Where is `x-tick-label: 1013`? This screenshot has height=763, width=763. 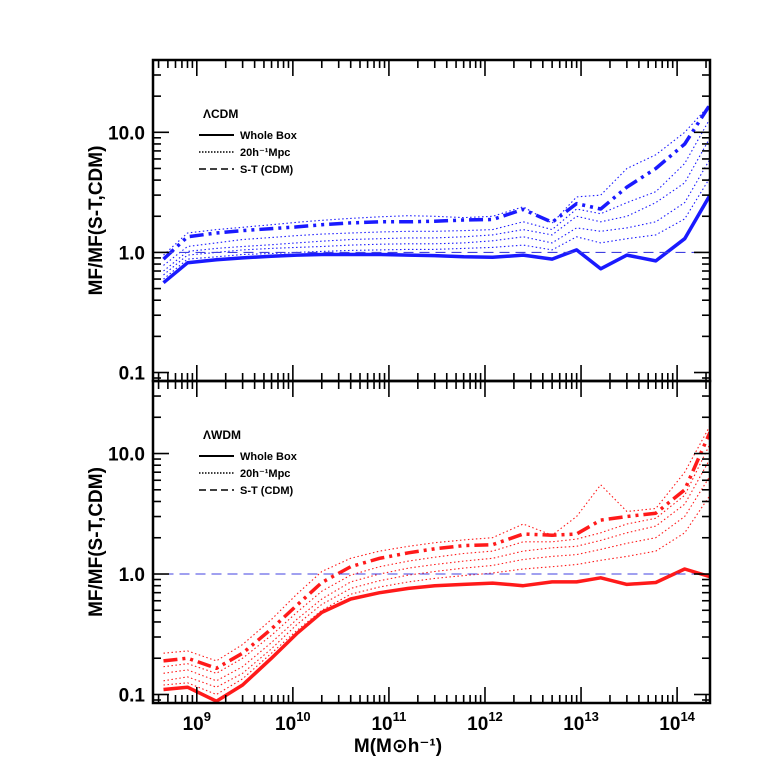
x-tick-label: 1013 is located at coordinates (581, 722).